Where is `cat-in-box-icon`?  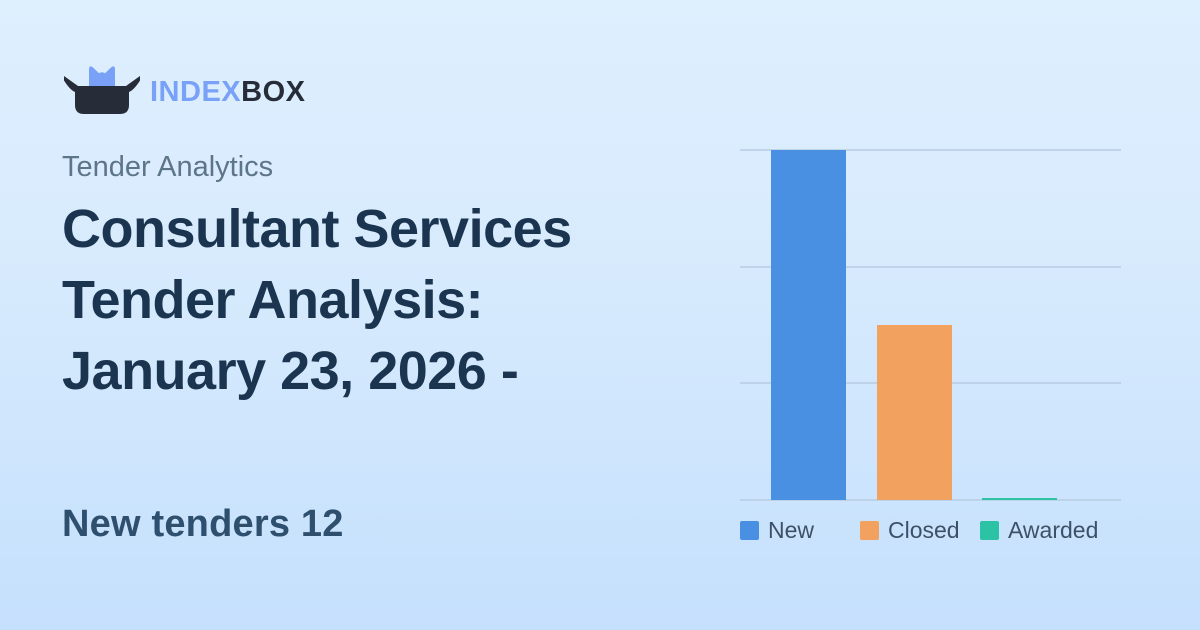
cat-in-box-icon is located at coordinates (102, 90).